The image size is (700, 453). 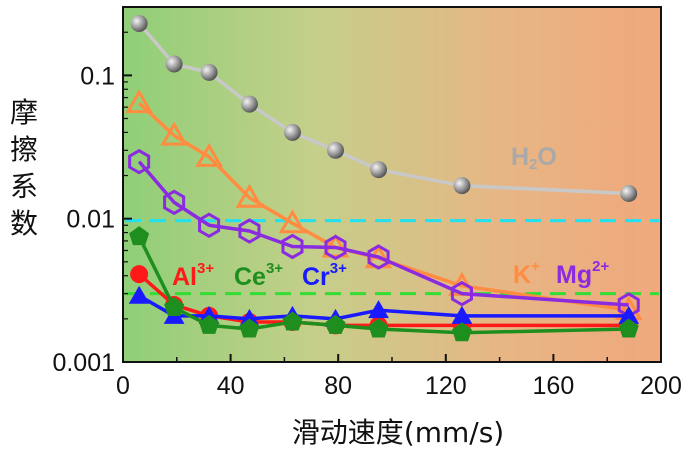 What do you see at coordinates (324, 275) in the screenshot?
I see `series-label: Cr3+` at bounding box center [324, 275].